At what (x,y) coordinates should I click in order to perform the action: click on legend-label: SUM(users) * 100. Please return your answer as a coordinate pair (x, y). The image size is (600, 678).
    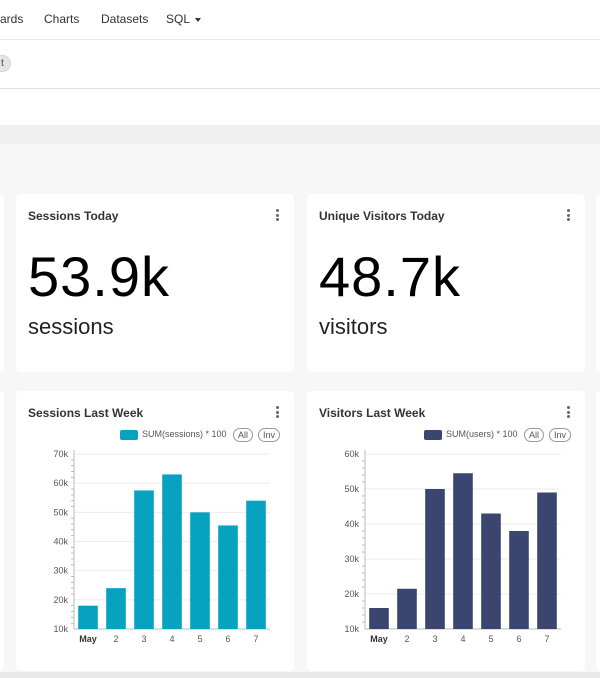
    Looking at the image, I should click on (482, 434).